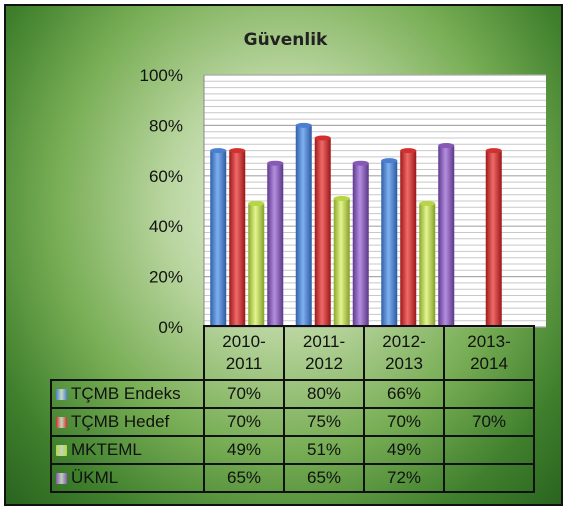 Image resolution: width=571 pixels, height=514 pixels. I want to click on category-label: 2012-, so click(404, 341).